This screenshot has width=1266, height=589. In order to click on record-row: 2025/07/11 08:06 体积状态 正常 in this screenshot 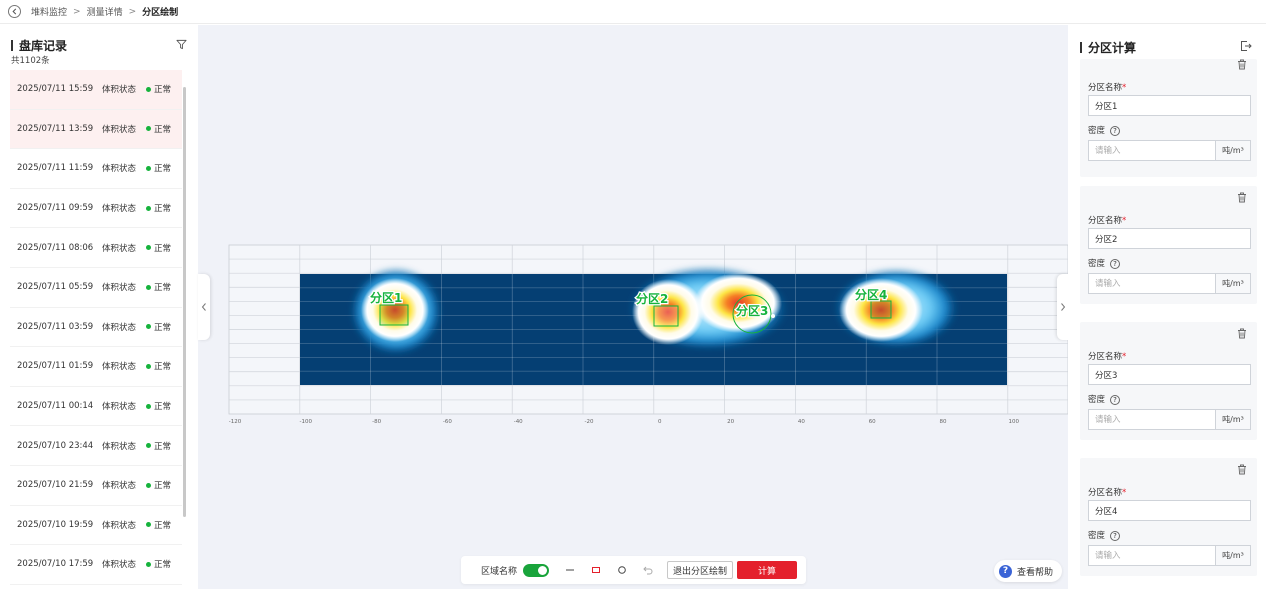, I will do `click(96, 248)`.